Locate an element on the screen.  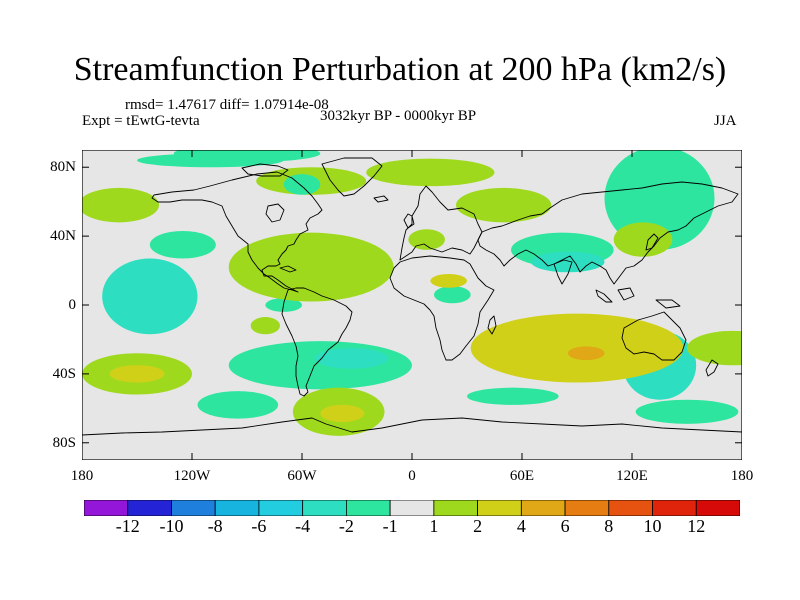
coast-madagascar is located at coordinates (492, 325).